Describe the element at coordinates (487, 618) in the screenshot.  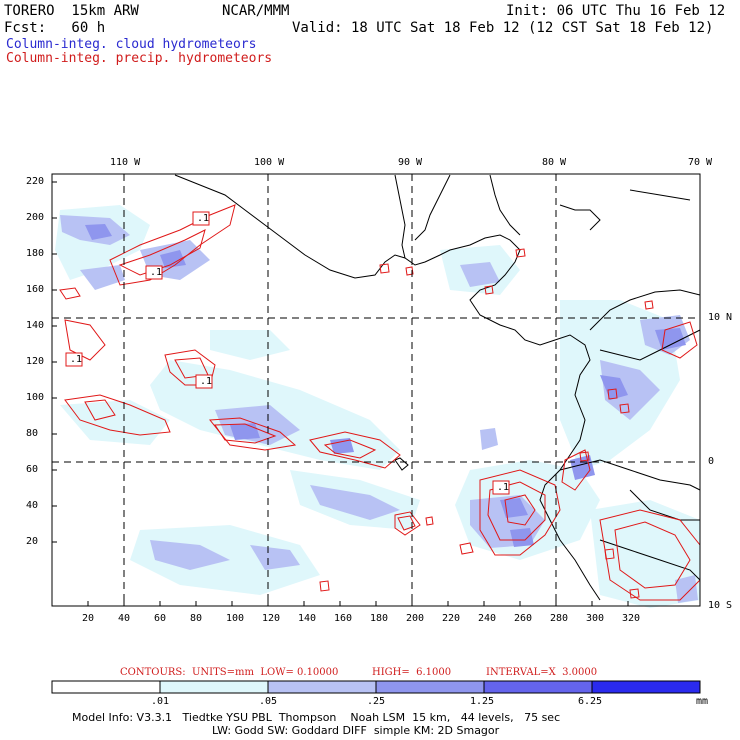
I see `x-tick-label: 240` at that location.